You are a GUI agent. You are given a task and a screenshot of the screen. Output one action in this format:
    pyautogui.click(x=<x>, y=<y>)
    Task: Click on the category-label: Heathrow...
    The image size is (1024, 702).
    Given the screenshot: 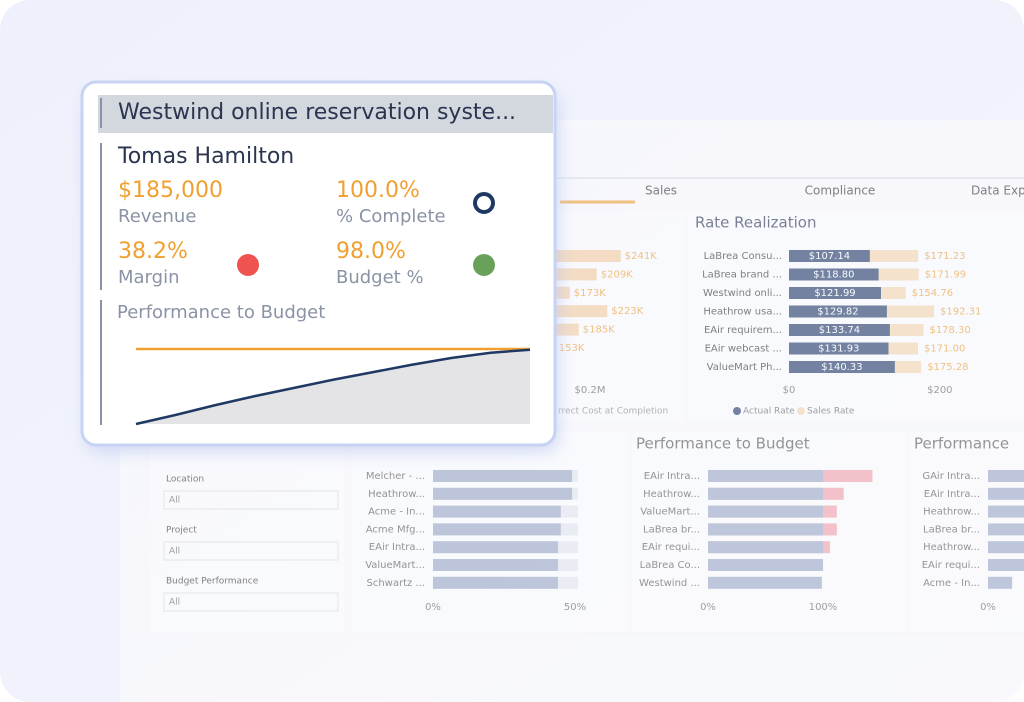 What is the action you would take?
    pyautogui.click(x=951, y=547)
    